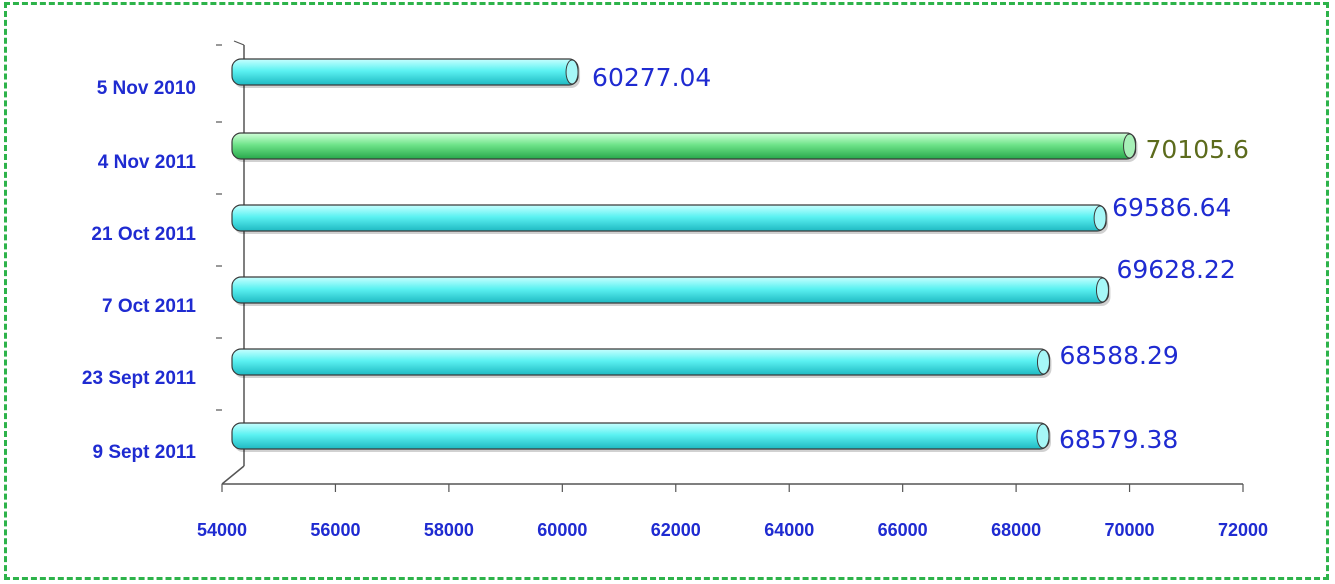 This screenshot has height=584, width=1335. I want to click on x-tick-label: 56000, so click(335, 530).